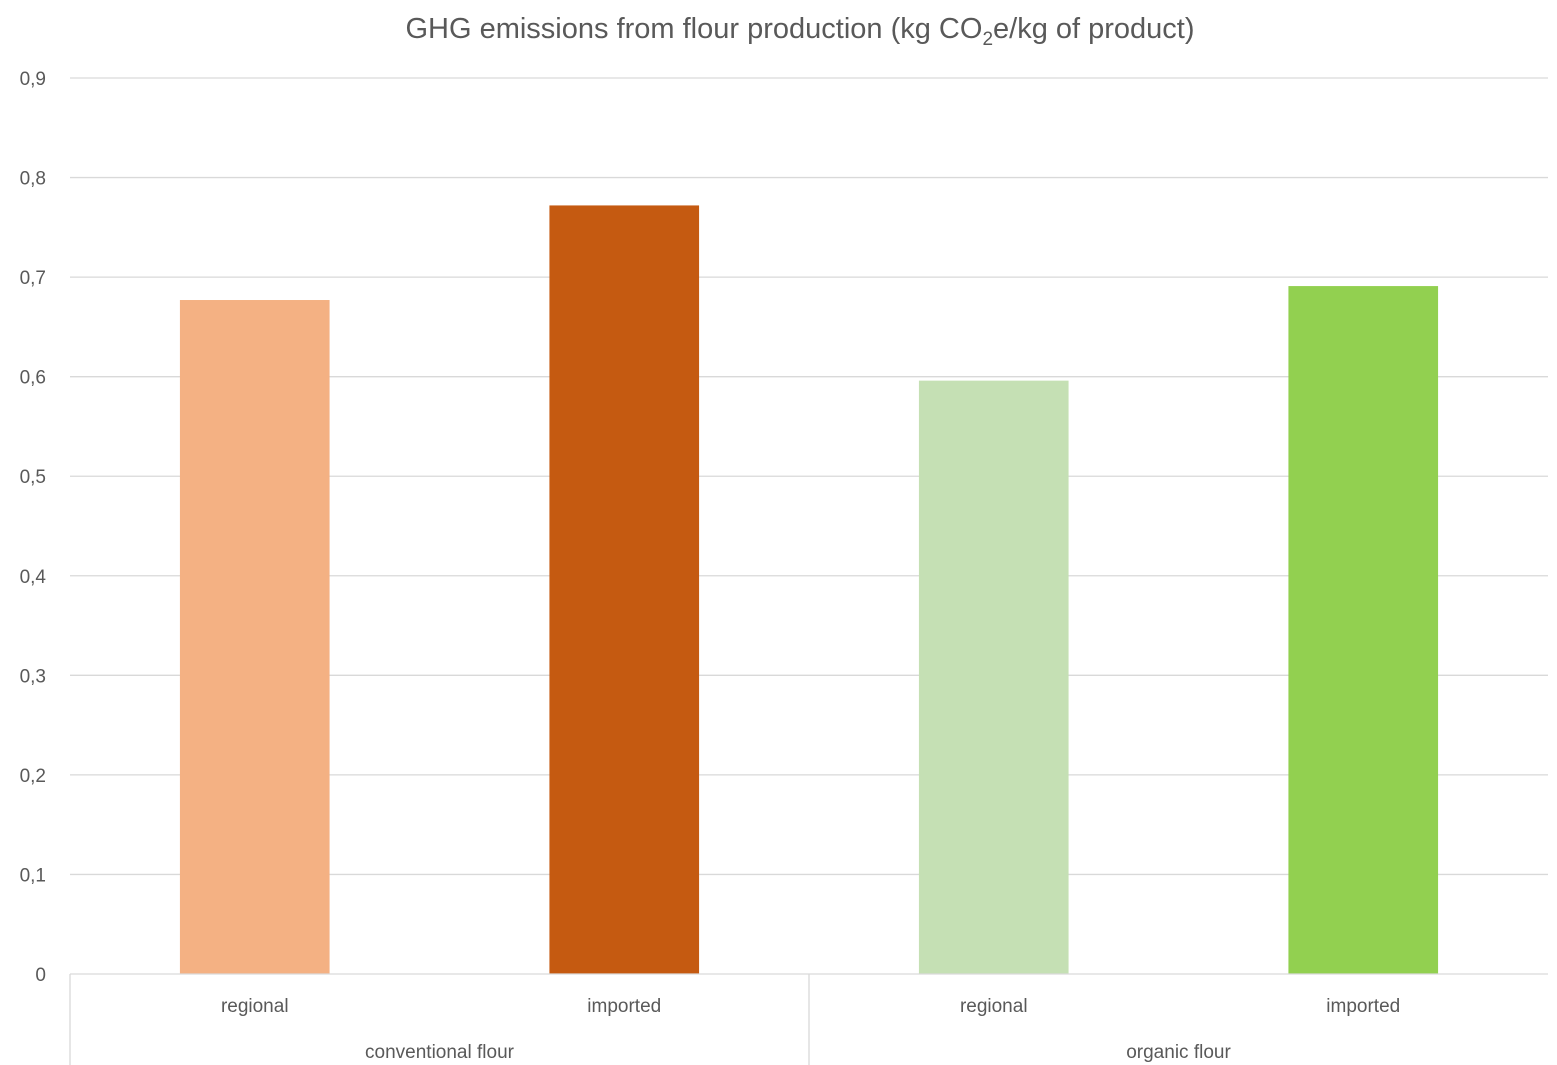 Image resolution: width=1557 pixels, height=1065 pixels. Describe the element at coordinates (993, 677) in the screenshot. I see `bar-organic-flour-regional` at that location.